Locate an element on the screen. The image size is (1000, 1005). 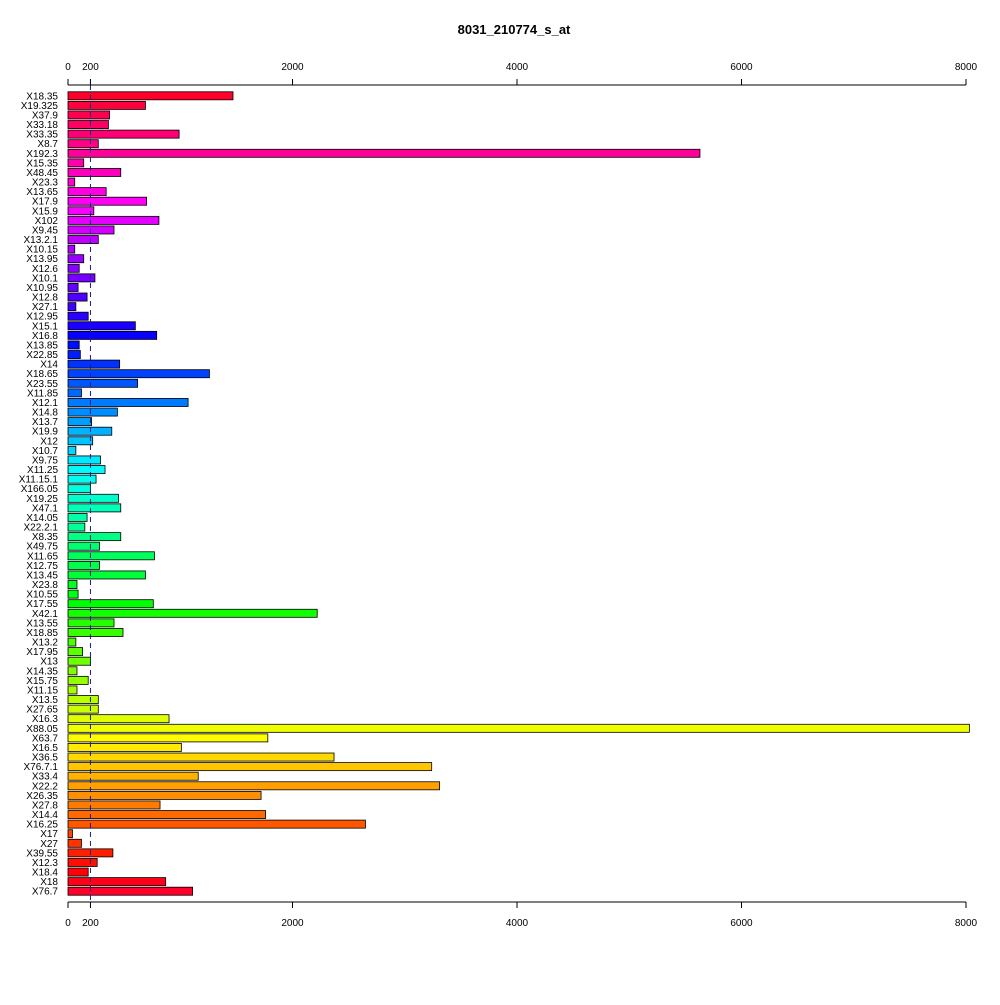
bar-X12.1 is located at coordinates (128, 402).